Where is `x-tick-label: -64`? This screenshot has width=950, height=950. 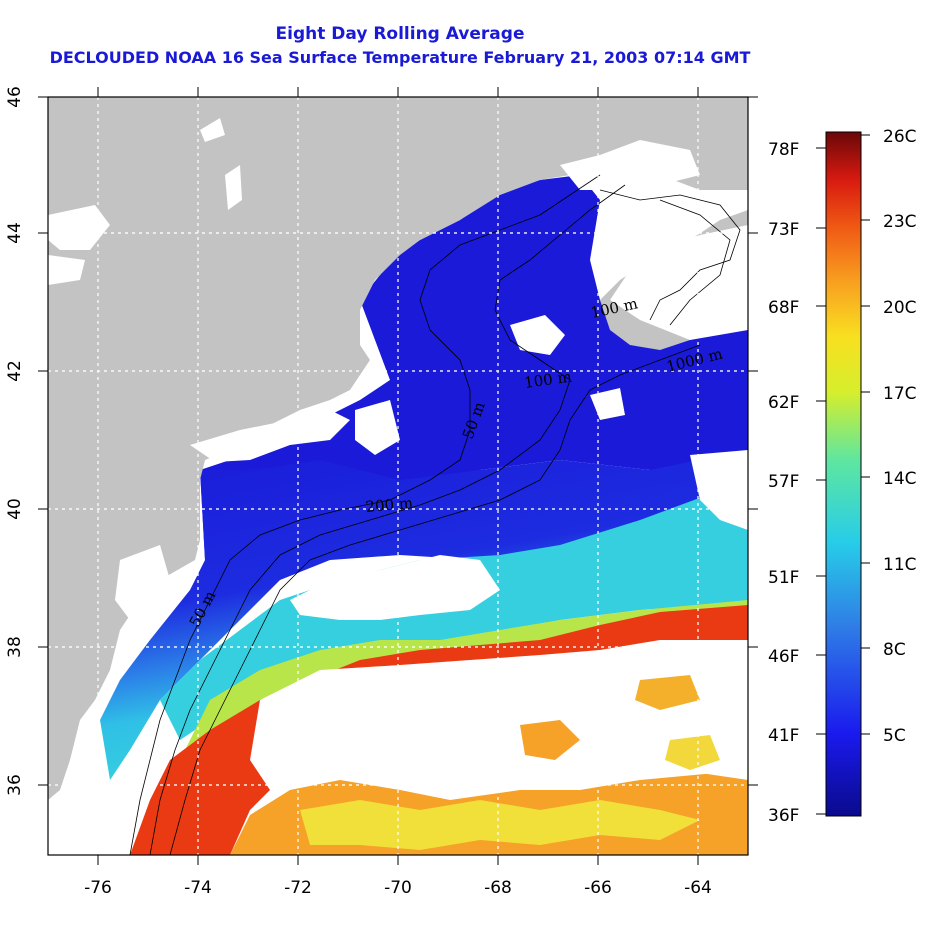
x-tick-label: -64 is located at coordinates (698, 888).